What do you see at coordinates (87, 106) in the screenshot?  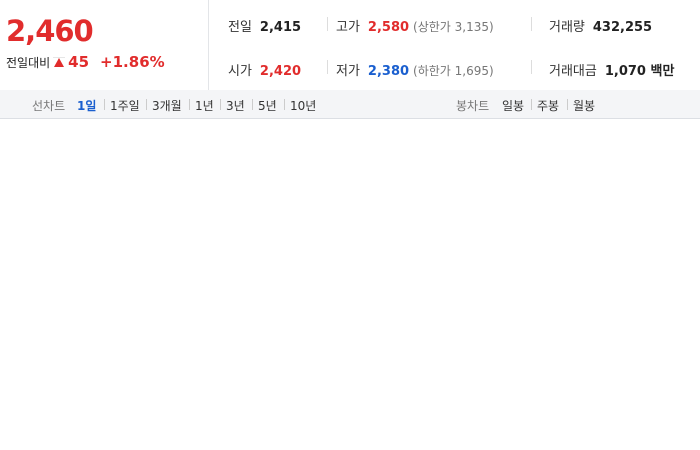 I see `period-tab: 1일` at bounding box center [87, 106].